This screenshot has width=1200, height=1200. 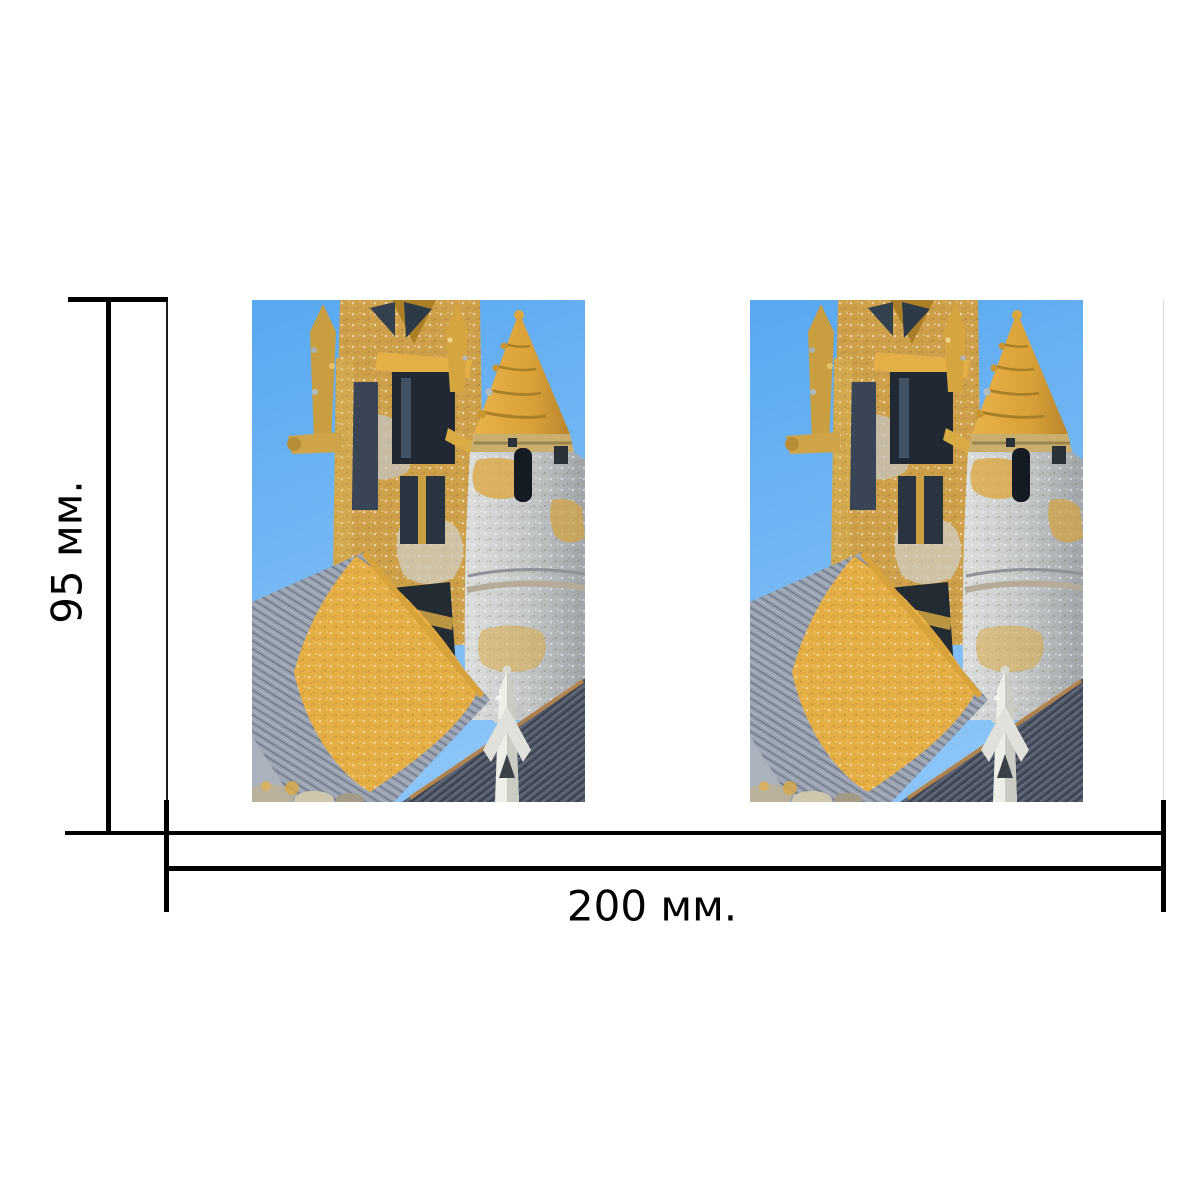 What do you see at coordinates (665, 868) in the screenshot?
I see `width-dimension-line` at bounding box center [665, 868].